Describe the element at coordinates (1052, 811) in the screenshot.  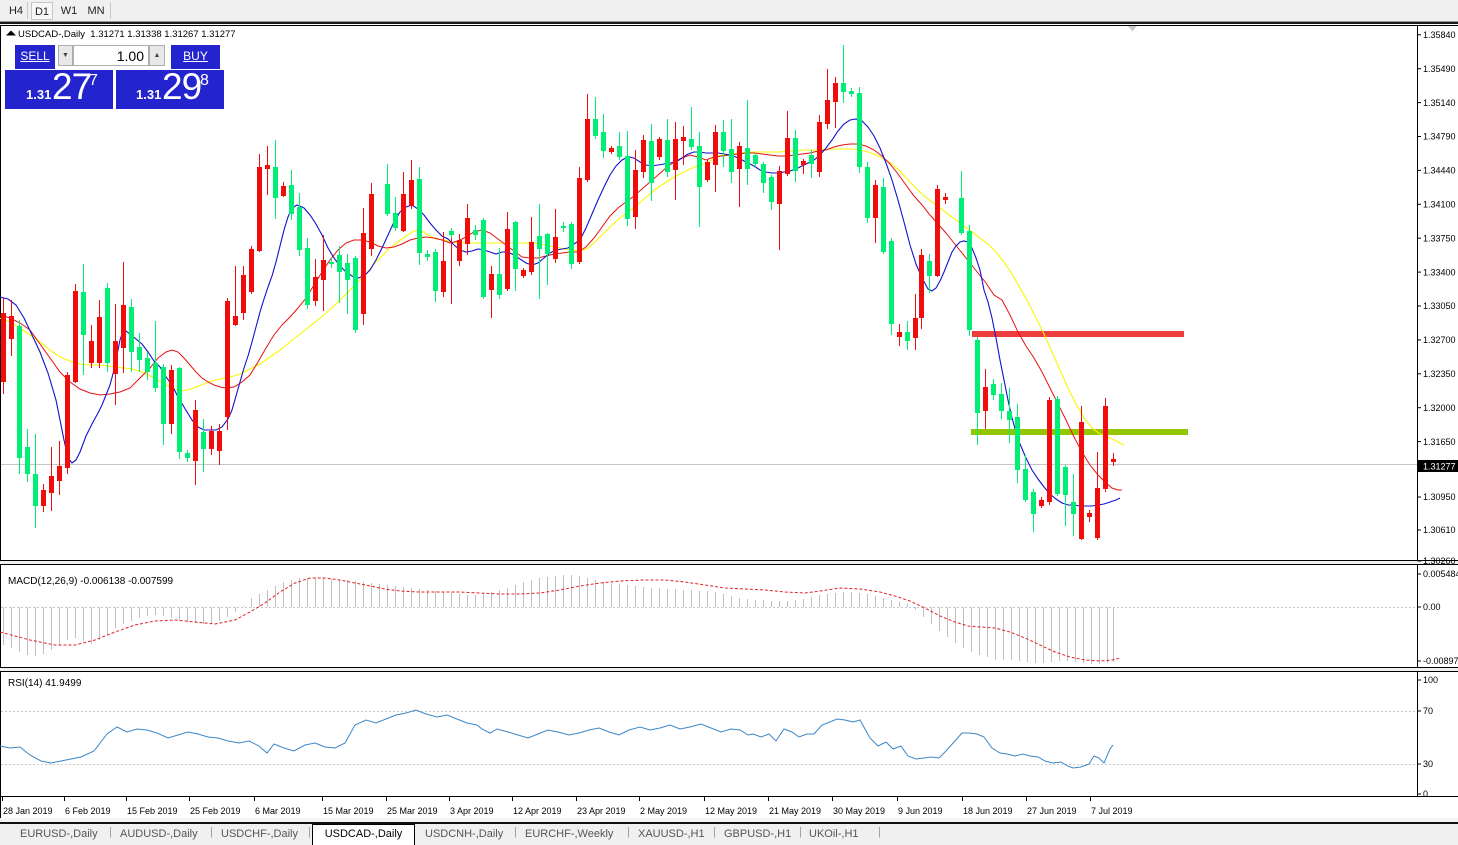
I see `svg-text: 27 Jun 2019` at that location.